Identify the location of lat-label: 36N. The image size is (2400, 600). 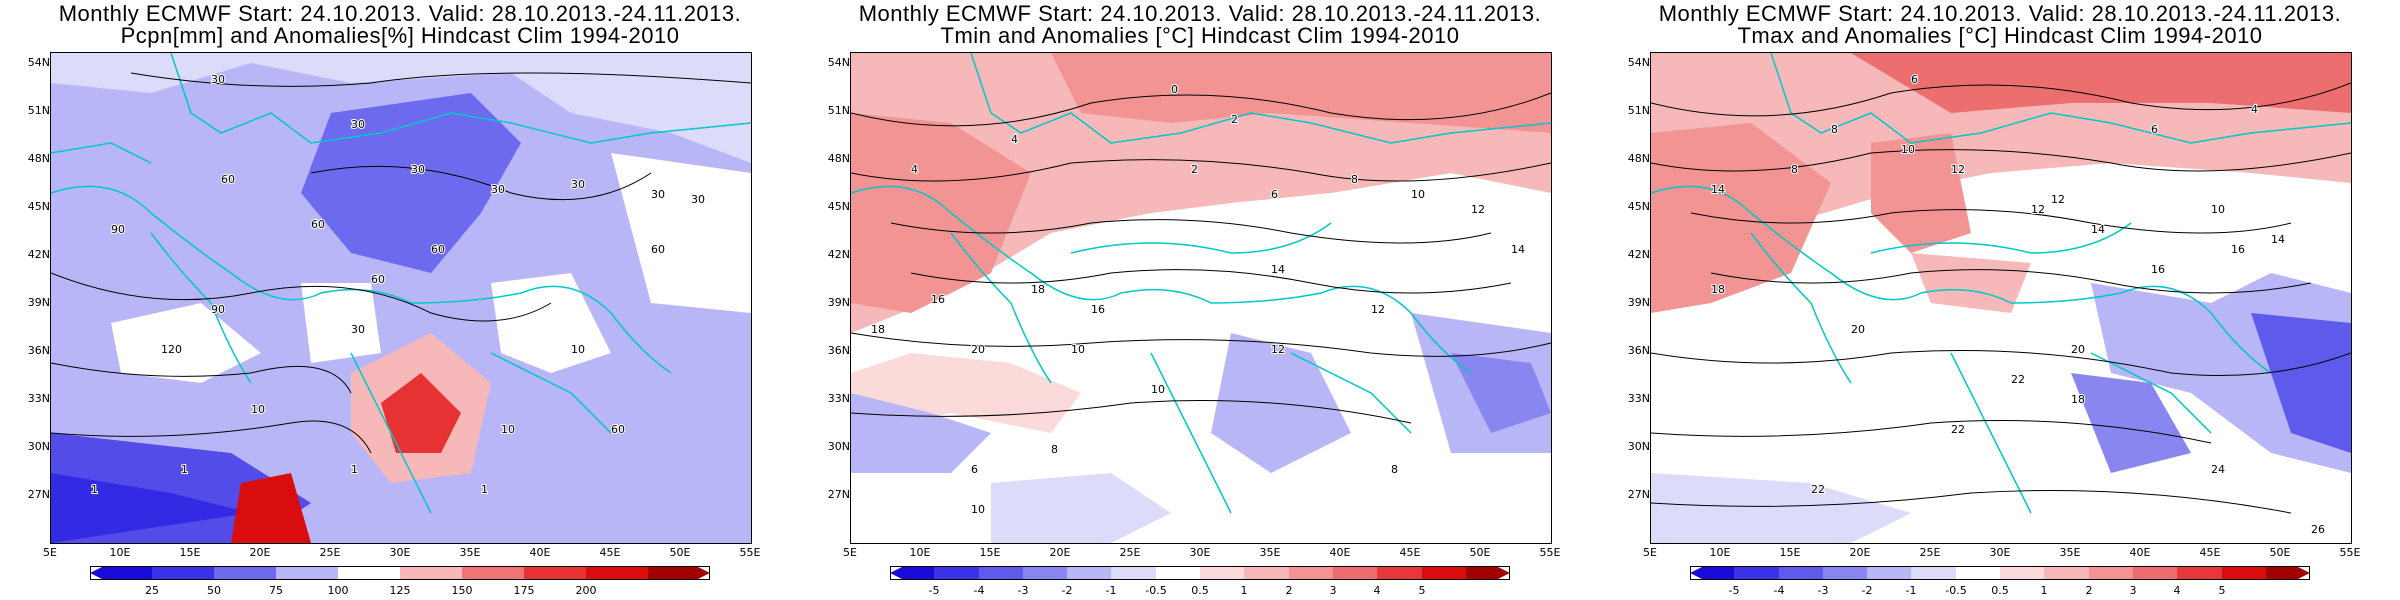
(38, 350).